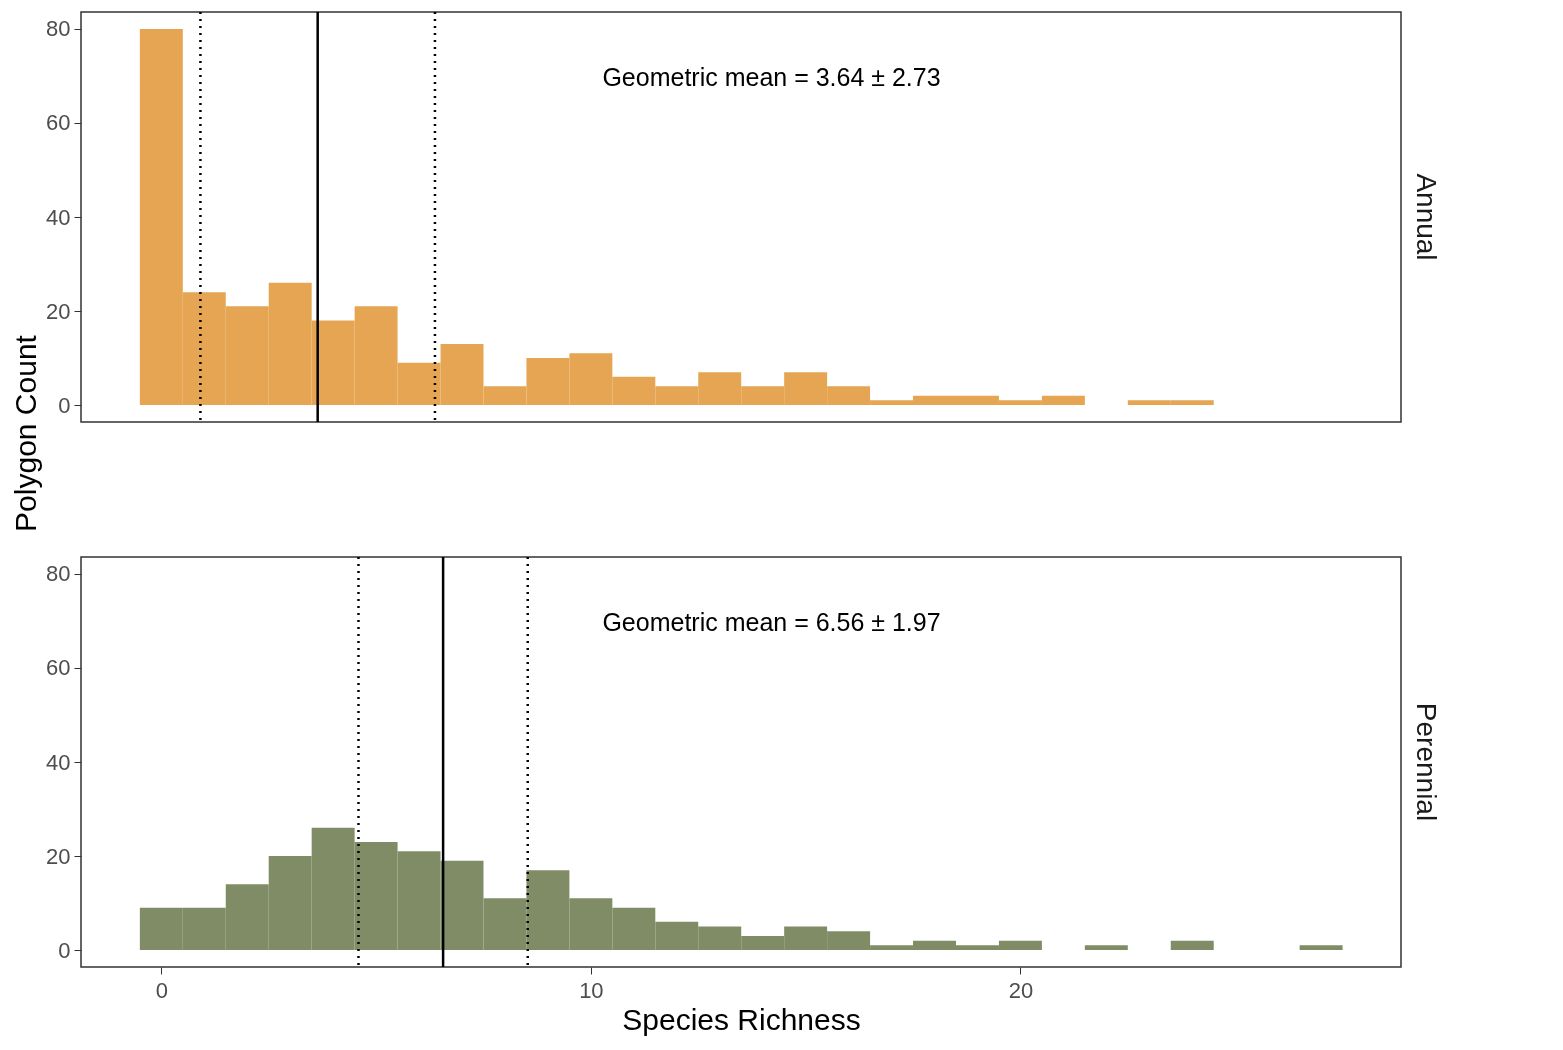 Image resolution: width=1563 pixels, height=1050 pixels. What do you see at coordinates (161, 990) in the screenshot?
I see `x-tick-label: 0` at bounding box center [161, 990].